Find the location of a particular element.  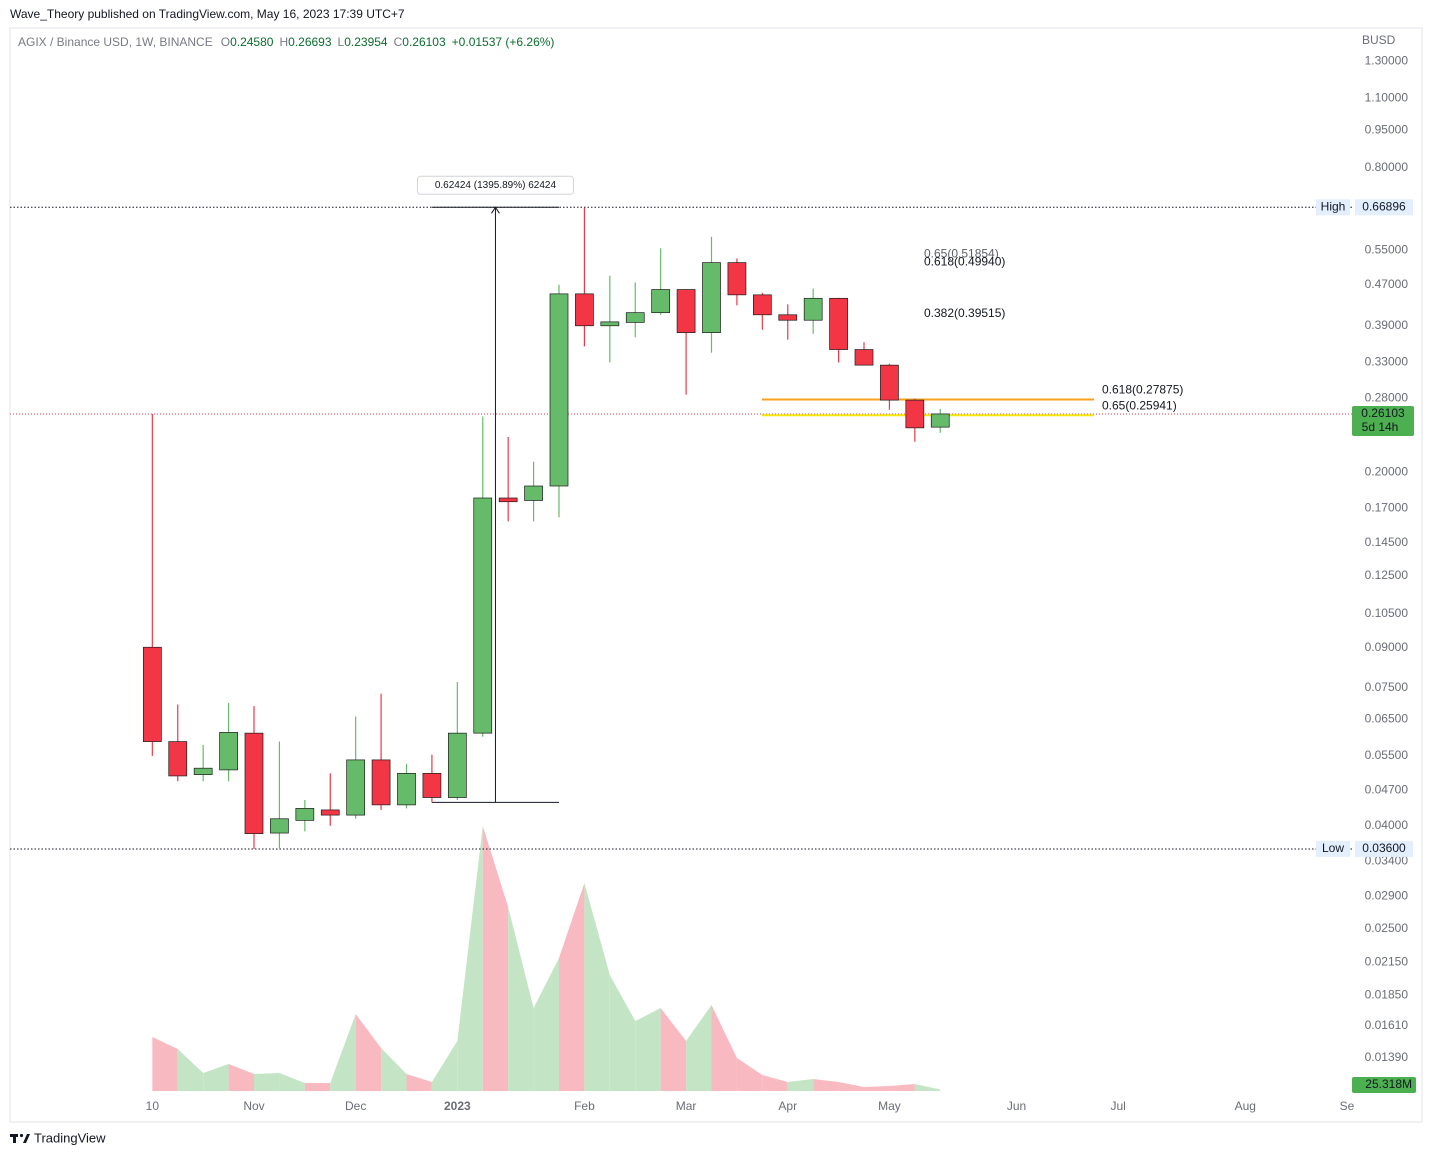

ohlc-key: C is located at coordinates (398, 42).